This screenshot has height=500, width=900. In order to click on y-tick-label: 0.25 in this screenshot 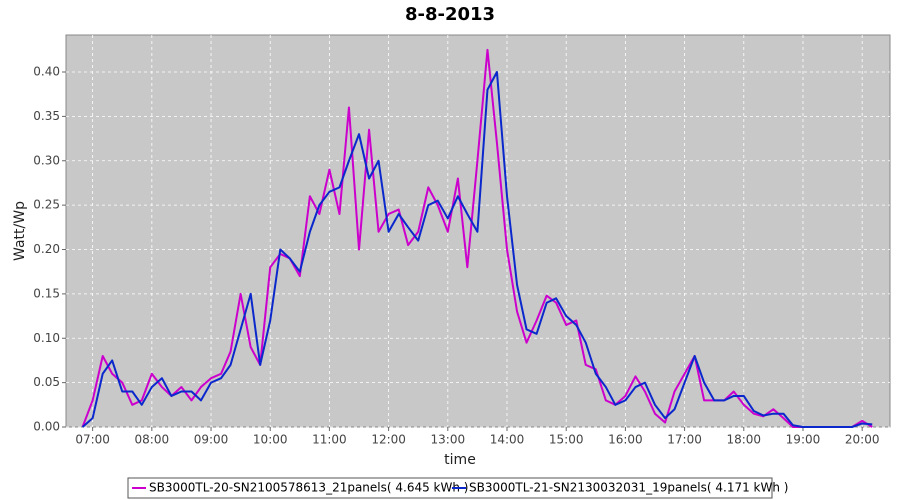, I will do `click(46, 205)`.